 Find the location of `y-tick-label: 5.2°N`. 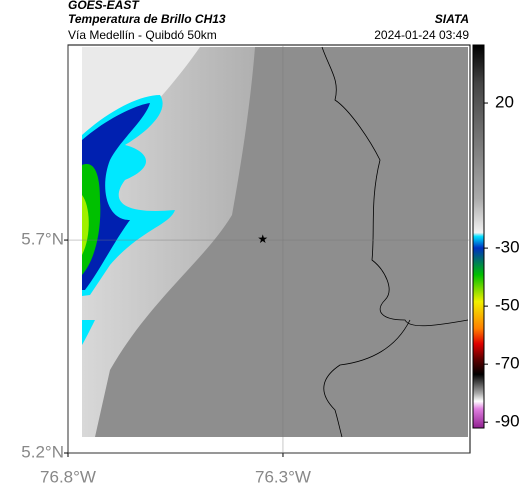

y-tick-label: 5.2°N is located at coordinates (42, 451).